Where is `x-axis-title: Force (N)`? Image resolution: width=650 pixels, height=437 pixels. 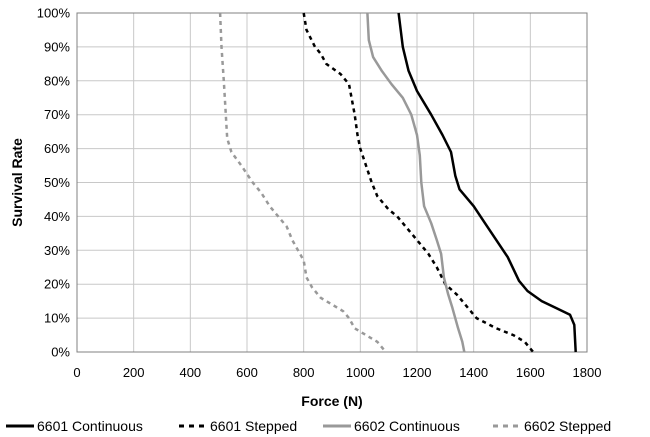 x-axis-title: Force (N) is located at coordinates (331, 401).